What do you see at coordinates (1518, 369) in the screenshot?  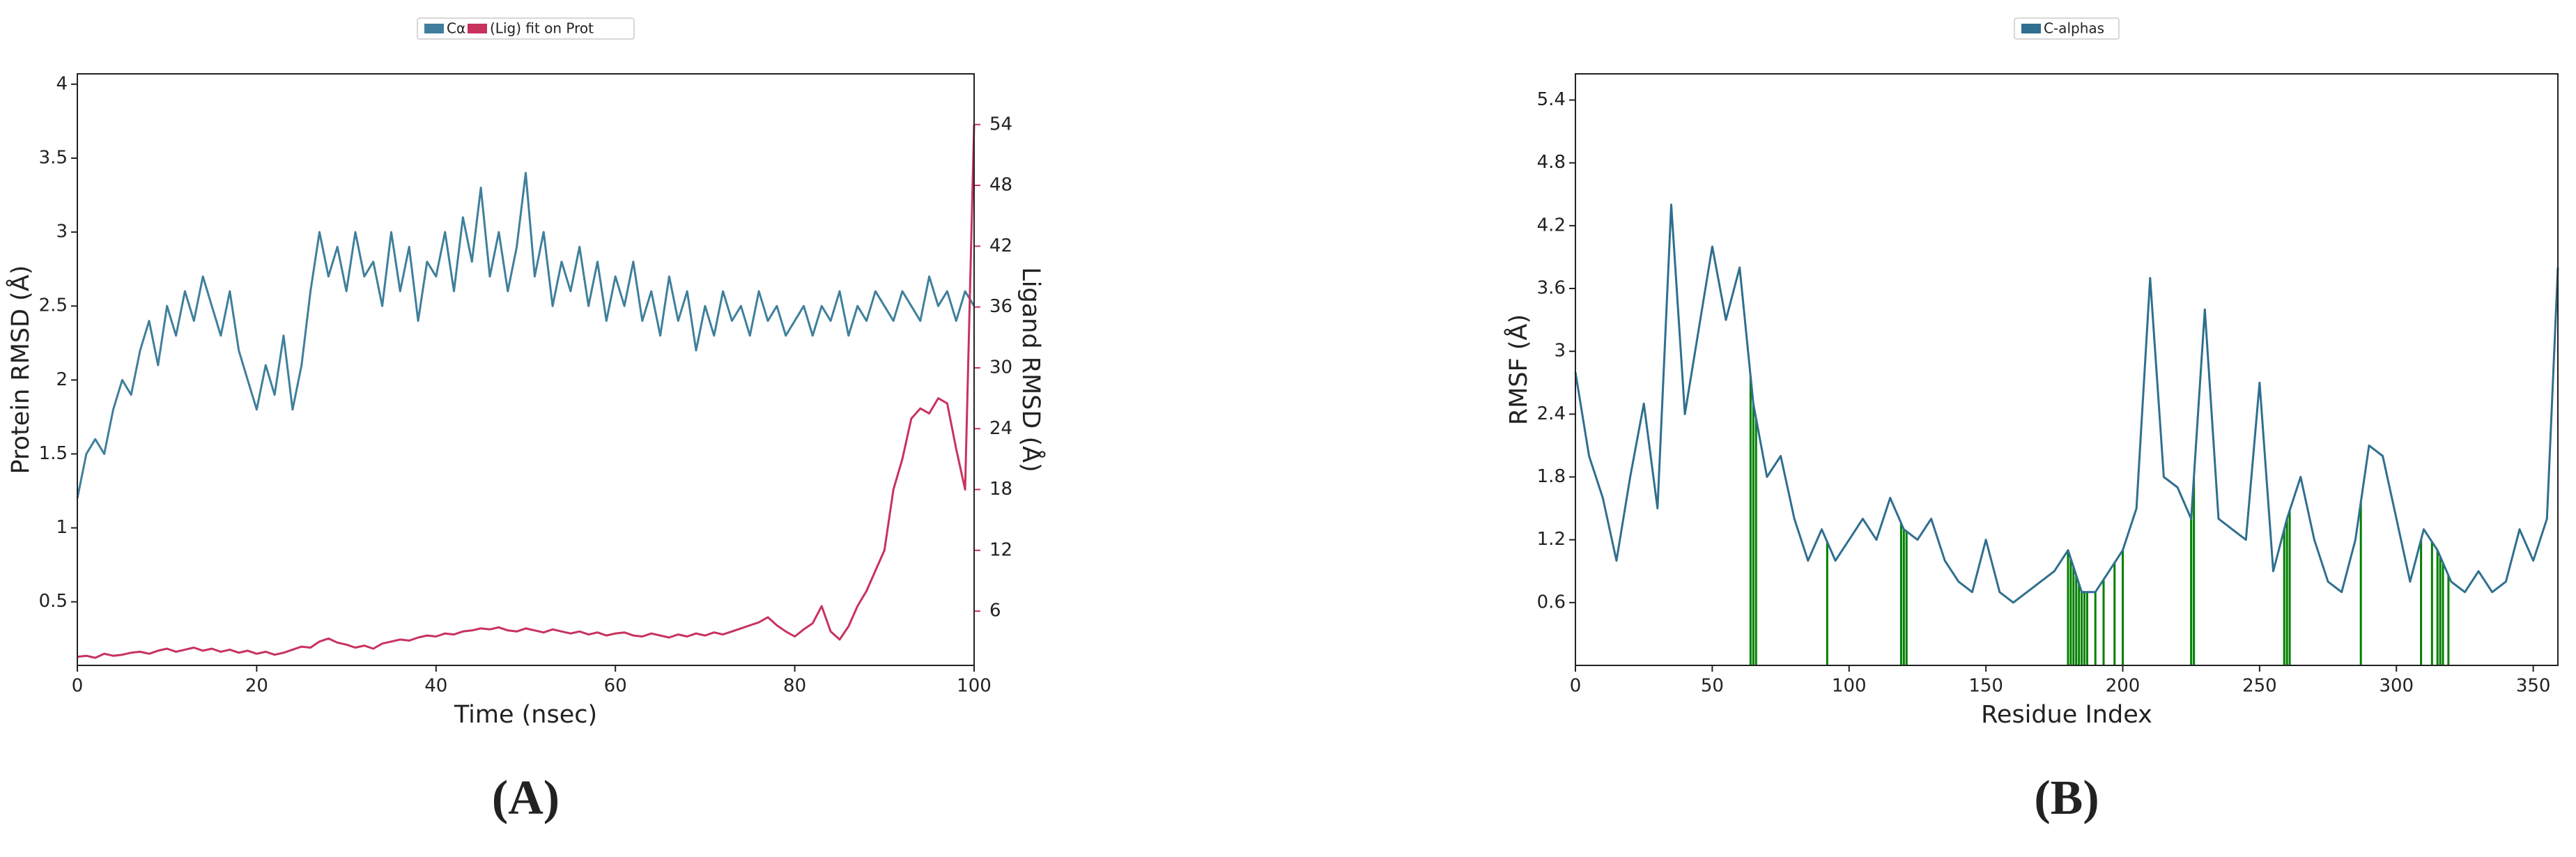 I see `y-axis-title: RMSF (Å)` at bounding box center [1518, 369].